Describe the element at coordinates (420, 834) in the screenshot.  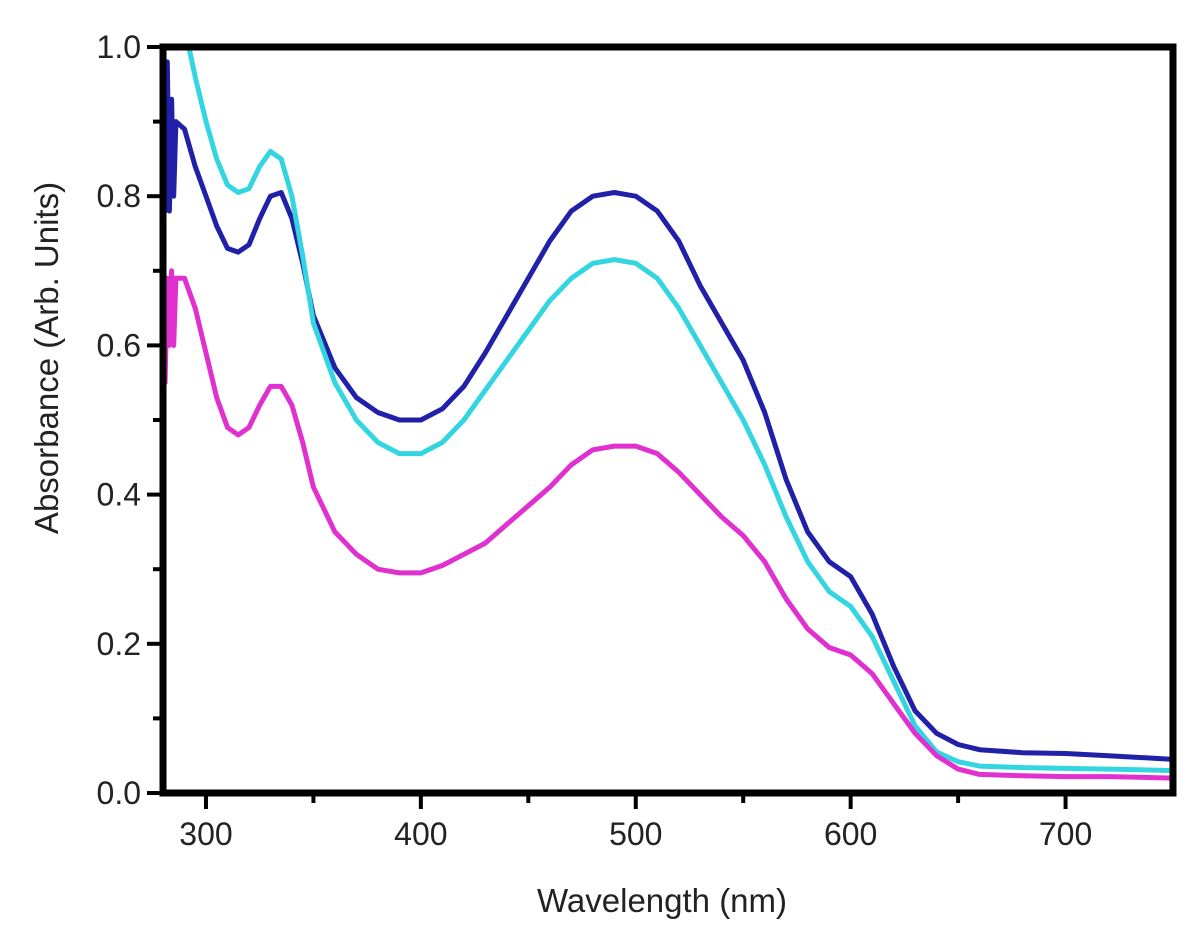
I see `x-tick-label: 400` at that location.